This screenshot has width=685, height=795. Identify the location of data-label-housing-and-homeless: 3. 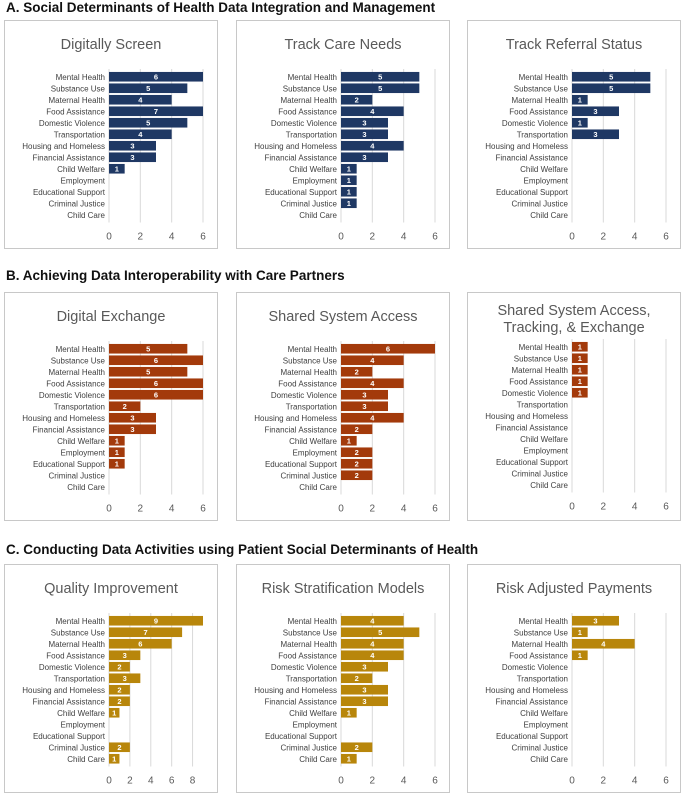
(132, 418).